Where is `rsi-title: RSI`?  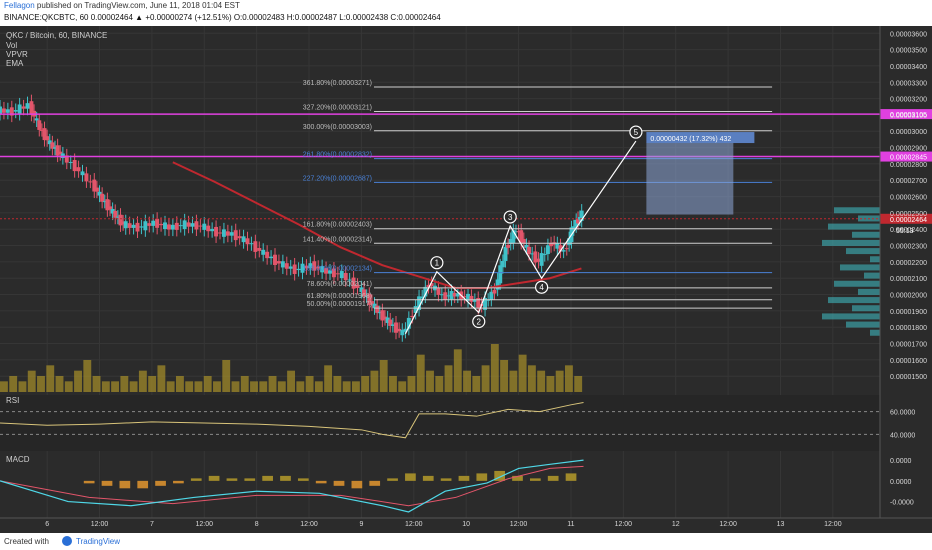
rsi-title: RSI is located at coordinates (12, 400).